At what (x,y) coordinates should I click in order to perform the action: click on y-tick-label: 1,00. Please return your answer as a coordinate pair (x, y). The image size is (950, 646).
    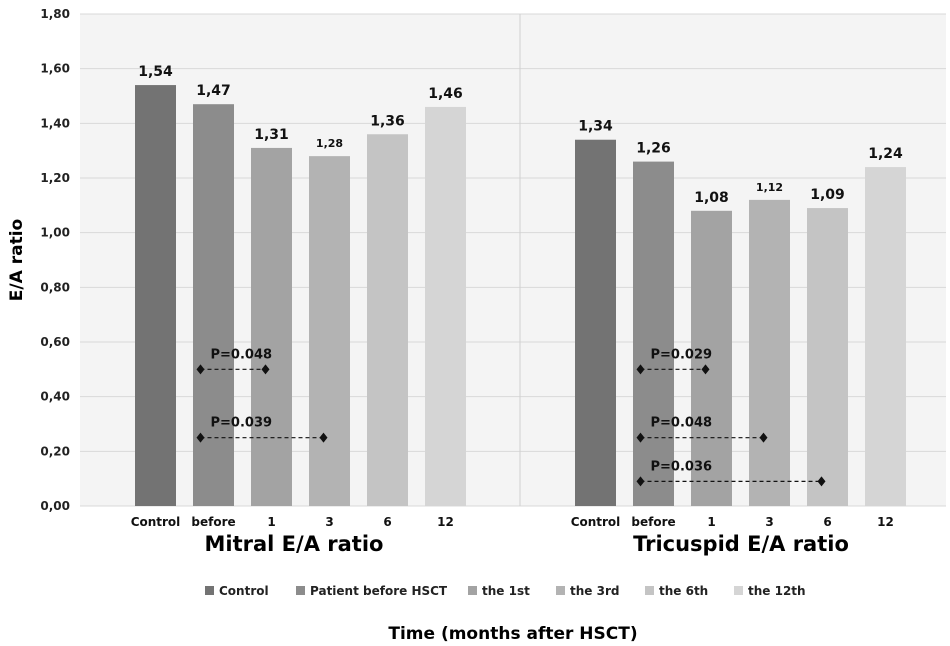
    Looking at the image, I should click on (55, 233).